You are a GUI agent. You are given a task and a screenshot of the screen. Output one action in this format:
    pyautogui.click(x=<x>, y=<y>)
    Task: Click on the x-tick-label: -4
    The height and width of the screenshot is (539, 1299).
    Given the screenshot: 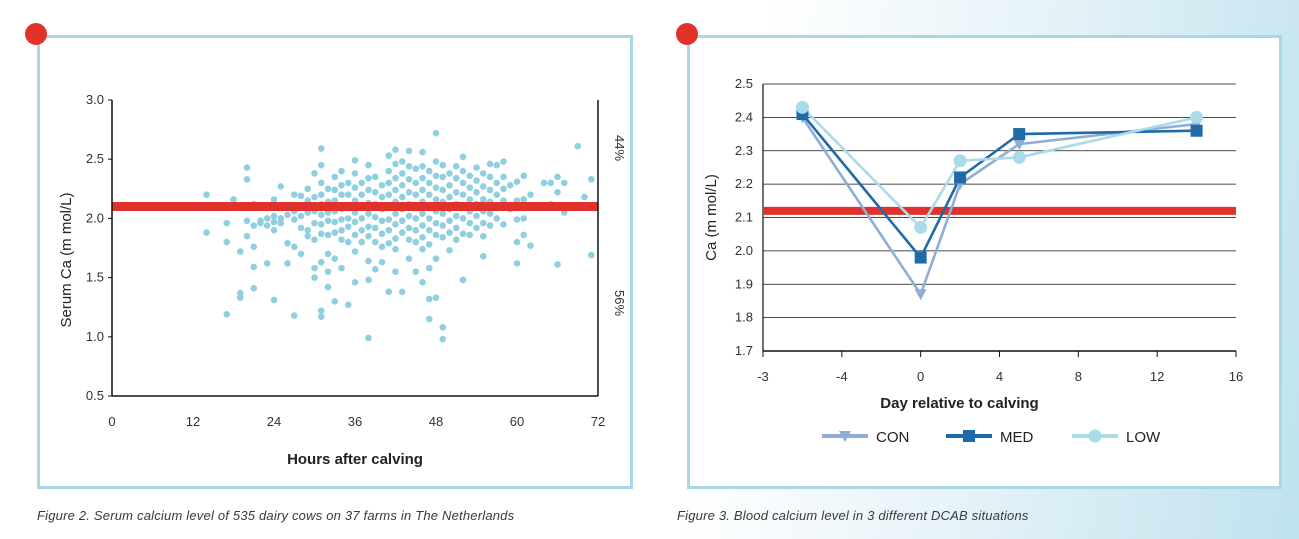 What is the action you would take?
    pyautogui.click(x=842, y=376)
    